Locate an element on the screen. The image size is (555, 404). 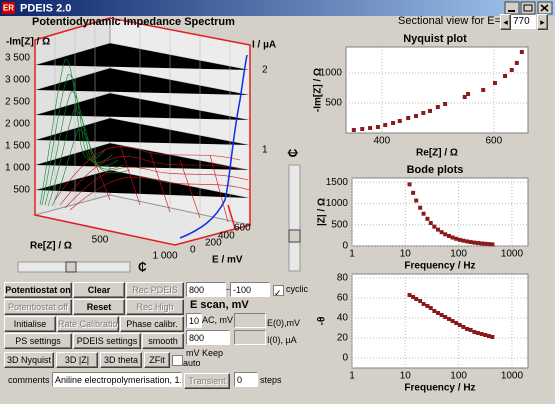
i-tick-label: 1 is located at coordinates (265, 150).